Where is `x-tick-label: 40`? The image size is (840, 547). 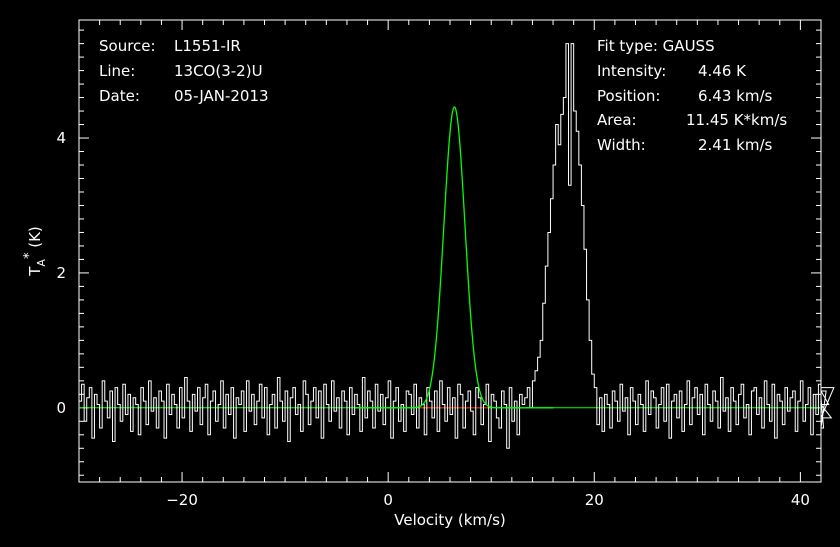 x-tick-label: 40 is located at coordinates (800, 500).